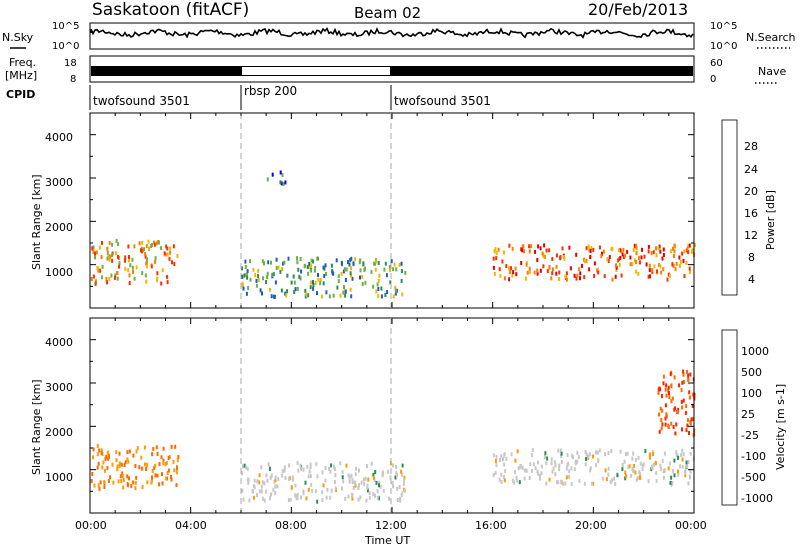 The width and height of the screenshot is (800, 554). I want to click on xtick-0800: 08:00, so click(291, 525).